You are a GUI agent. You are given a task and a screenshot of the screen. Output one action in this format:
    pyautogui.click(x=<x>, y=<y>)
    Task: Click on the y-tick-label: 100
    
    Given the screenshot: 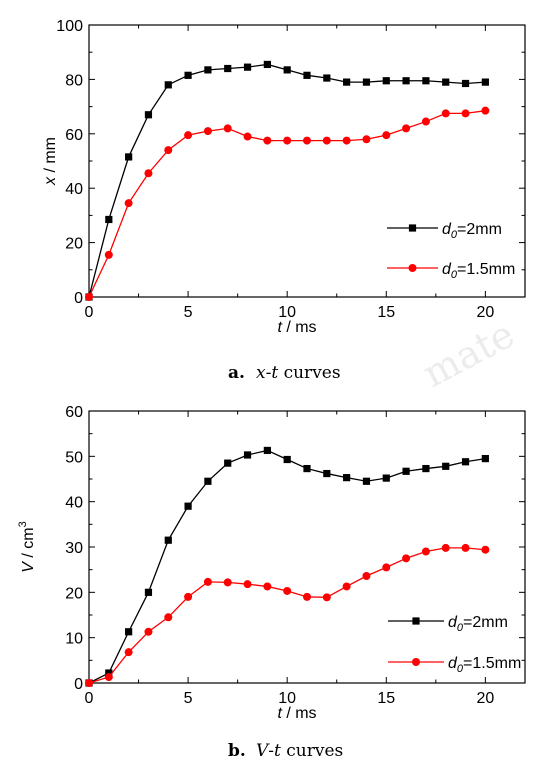 What is the action you would take?
    pyautogui.click(x=69, y=26)
    